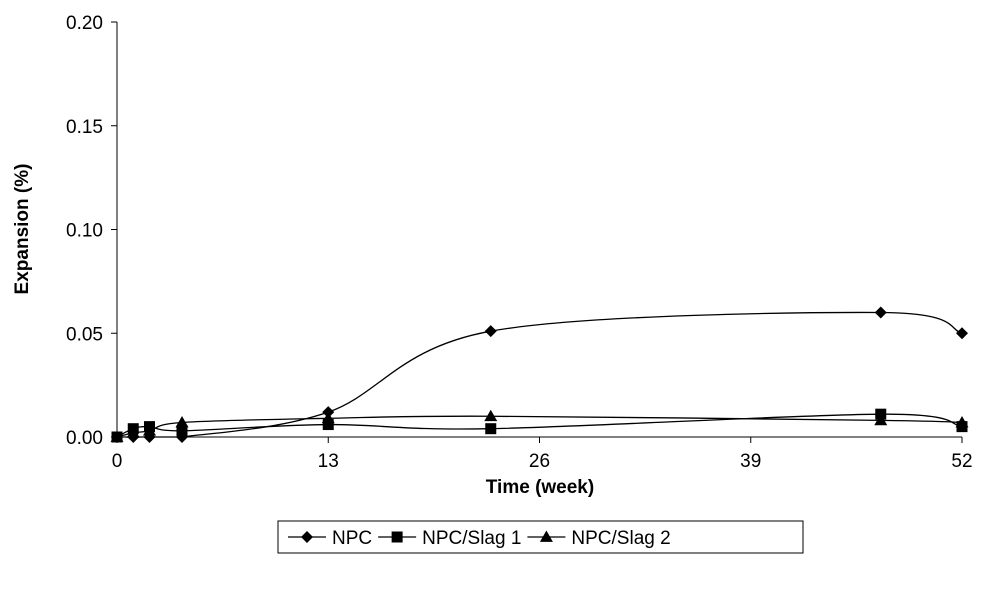  Describe the element at coordinates (750, 461) in the screenshot. I see `x-tick-label: 39` at that location.